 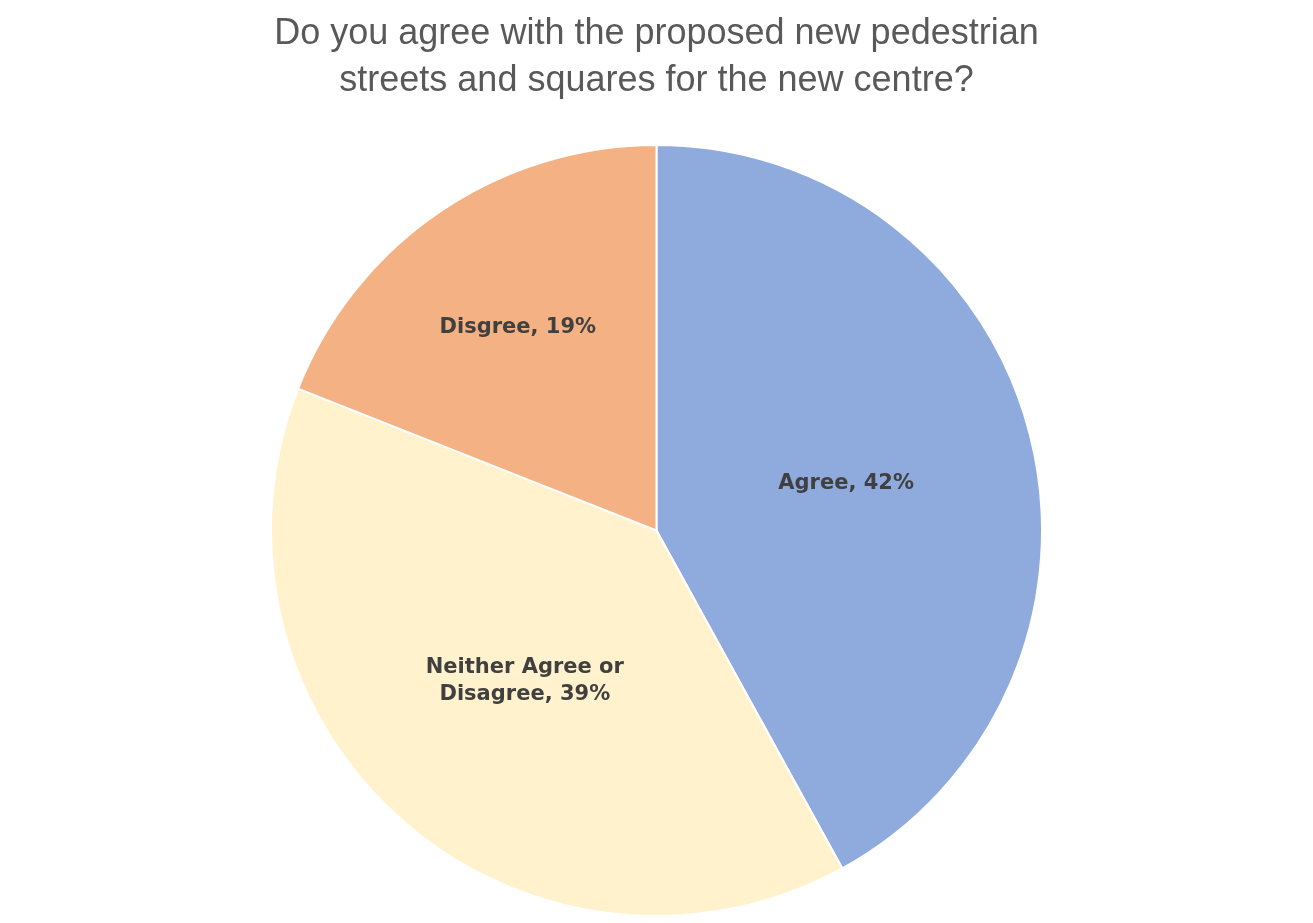 I want to click on slice-label: Neither Agree or Disagree, 39%, so click(x=525, y=679).